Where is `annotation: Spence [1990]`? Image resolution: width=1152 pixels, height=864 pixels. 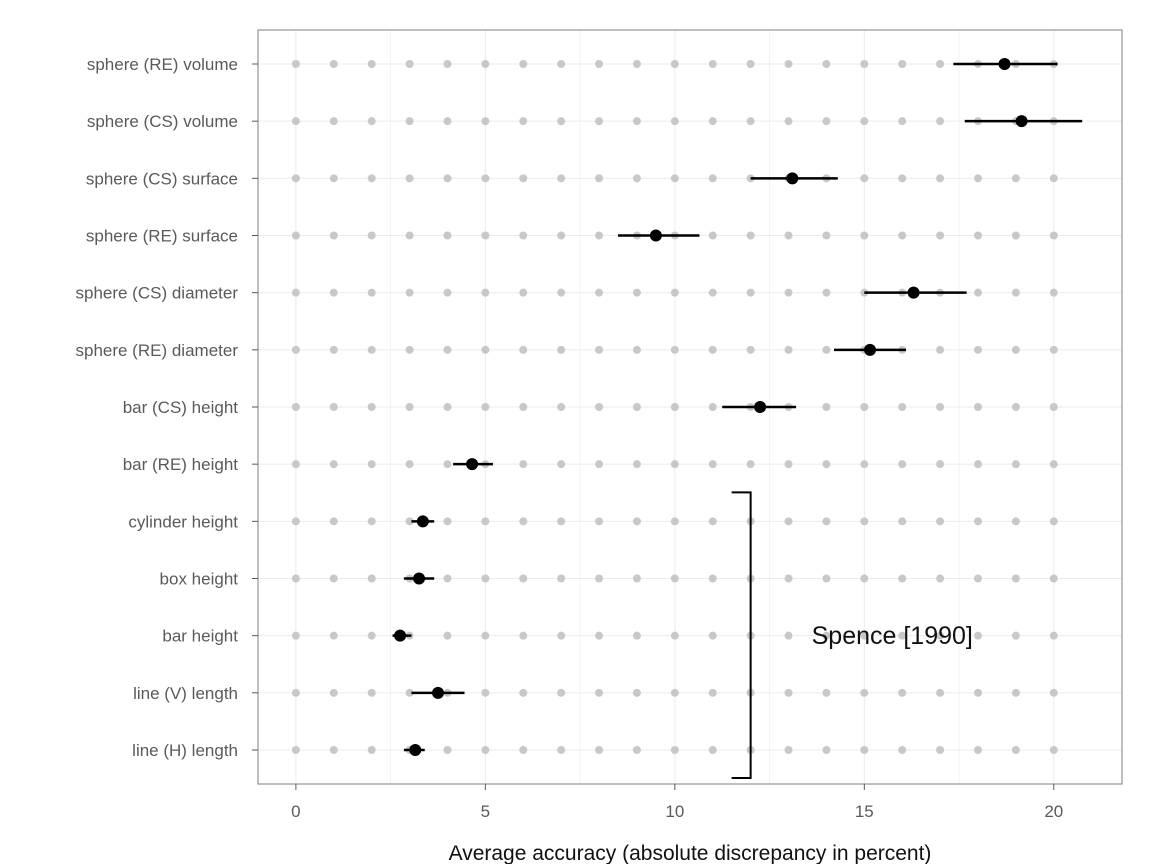
annotation: Spence [1990] is located at coordinates (852, 635).